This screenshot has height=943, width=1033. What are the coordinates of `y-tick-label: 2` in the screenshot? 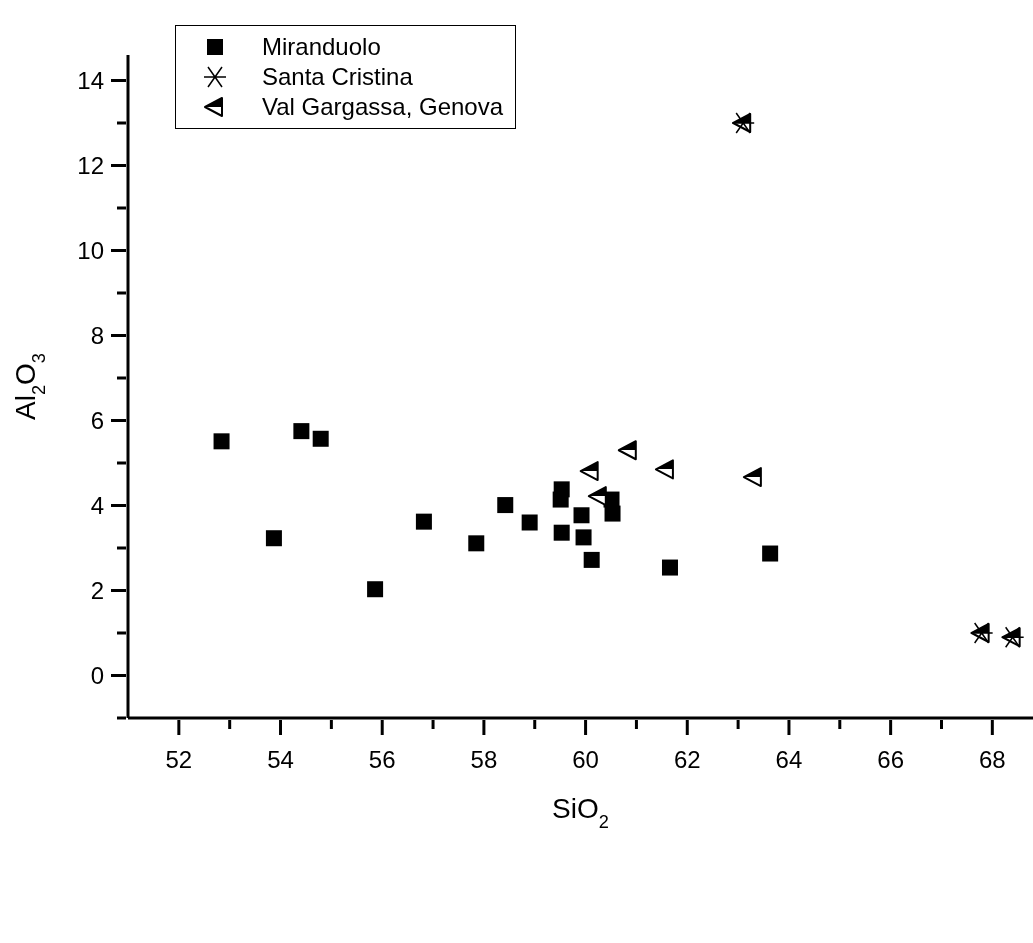 It's located at (97, 590).